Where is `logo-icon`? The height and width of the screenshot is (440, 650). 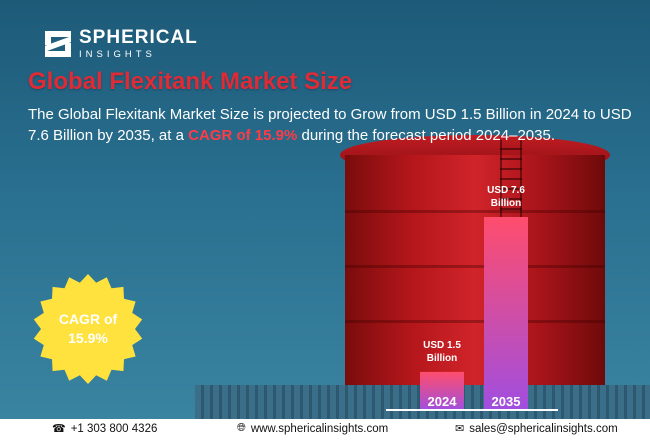
logo-icon is located at coordinates (58, 43).